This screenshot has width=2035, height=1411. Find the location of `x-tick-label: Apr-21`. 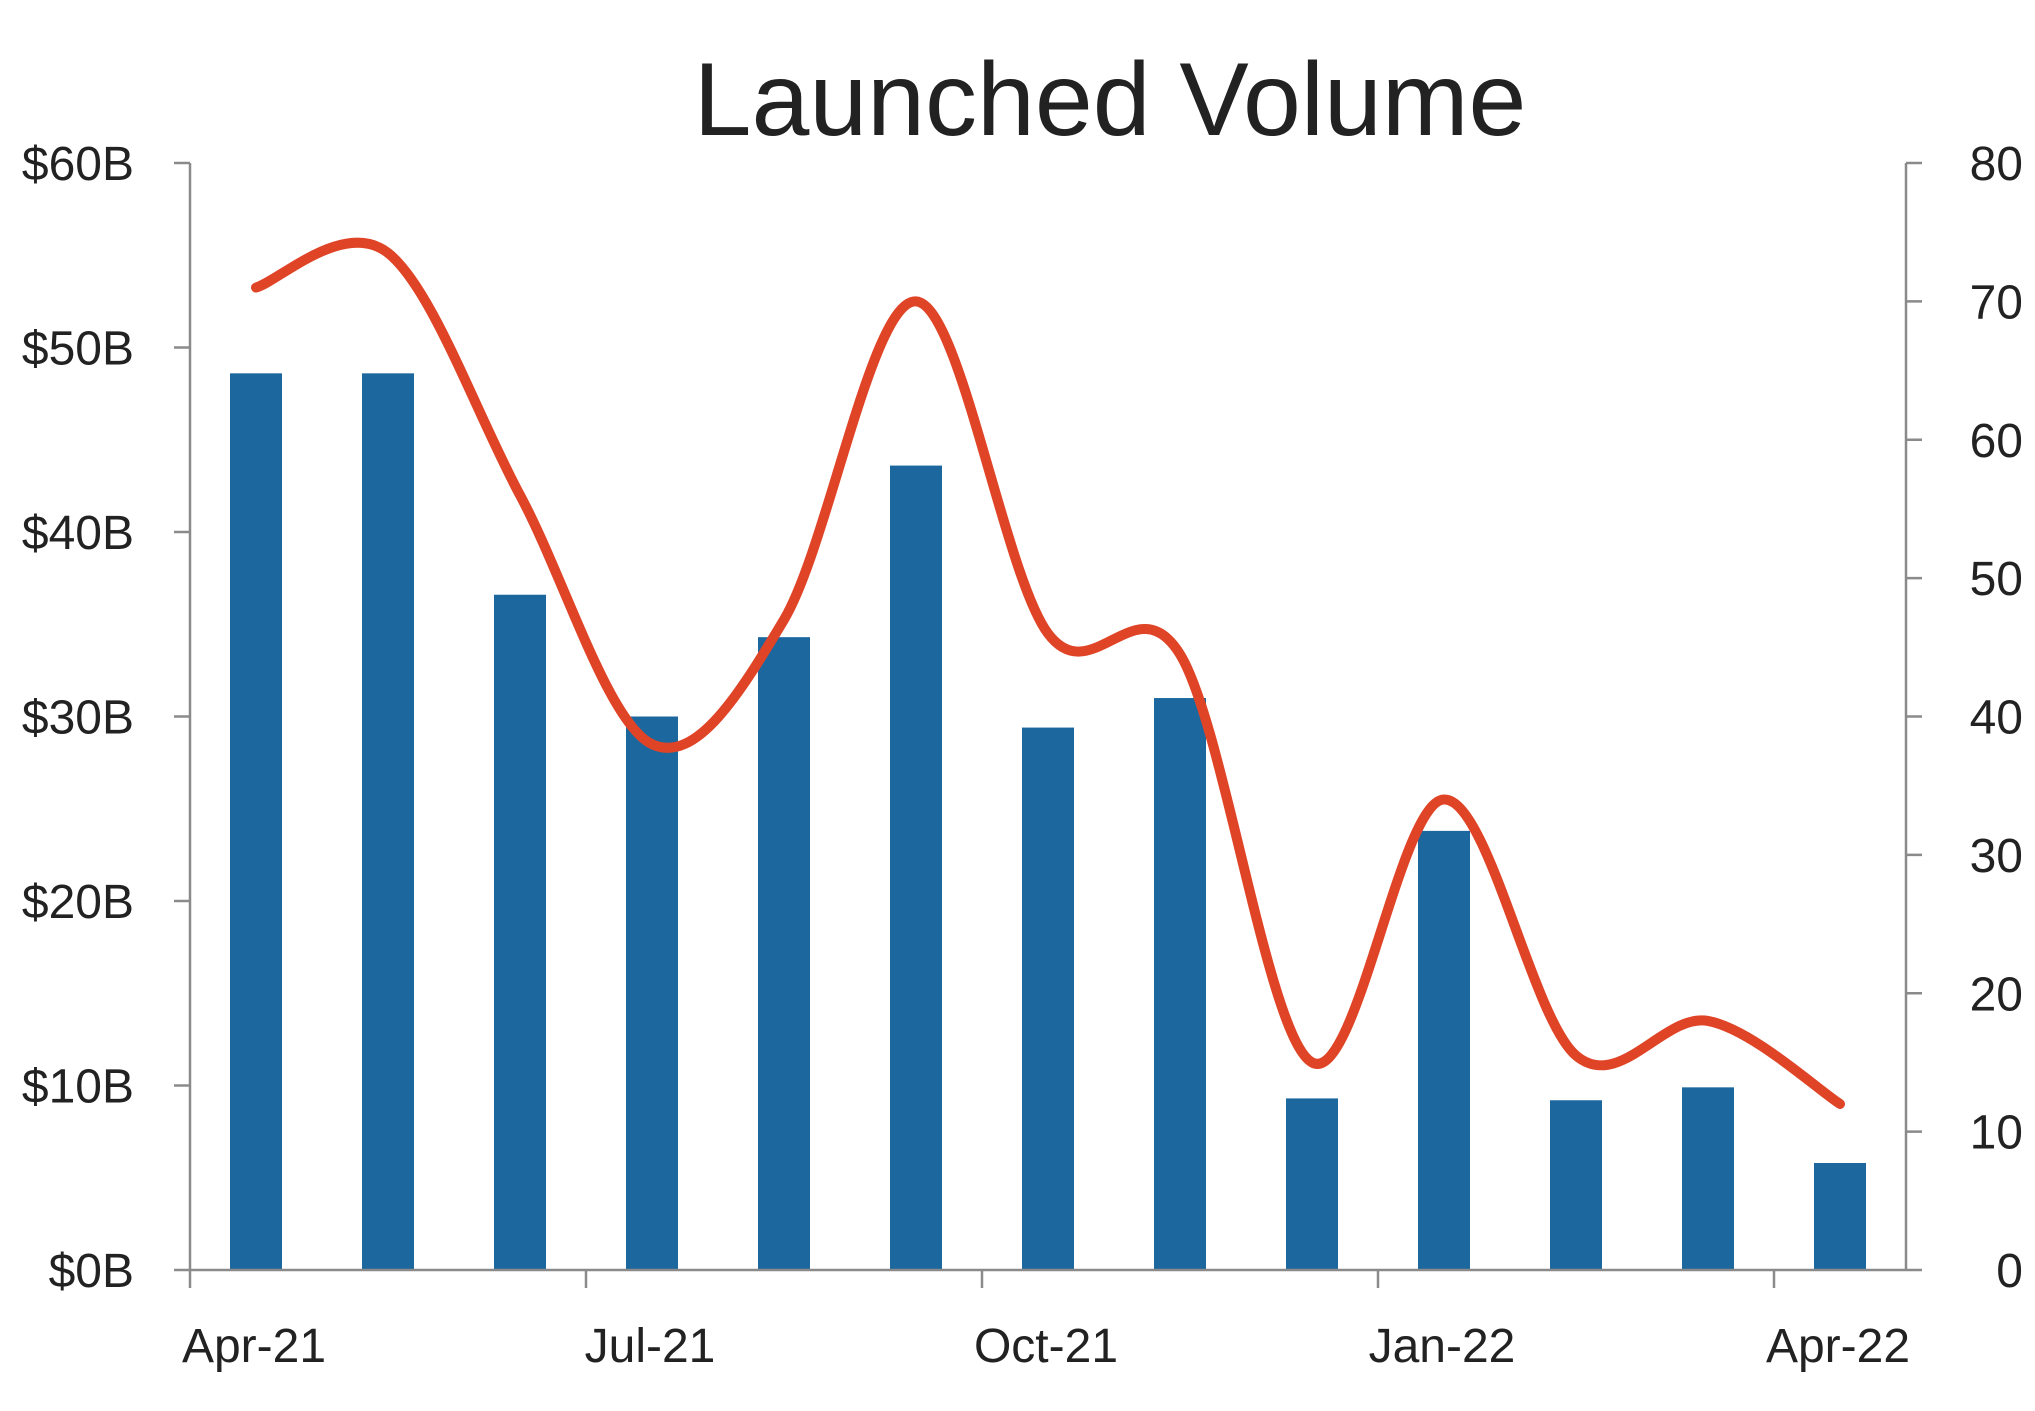

x-tick-label: Apr-21 is located at coordinates (254, 1346).